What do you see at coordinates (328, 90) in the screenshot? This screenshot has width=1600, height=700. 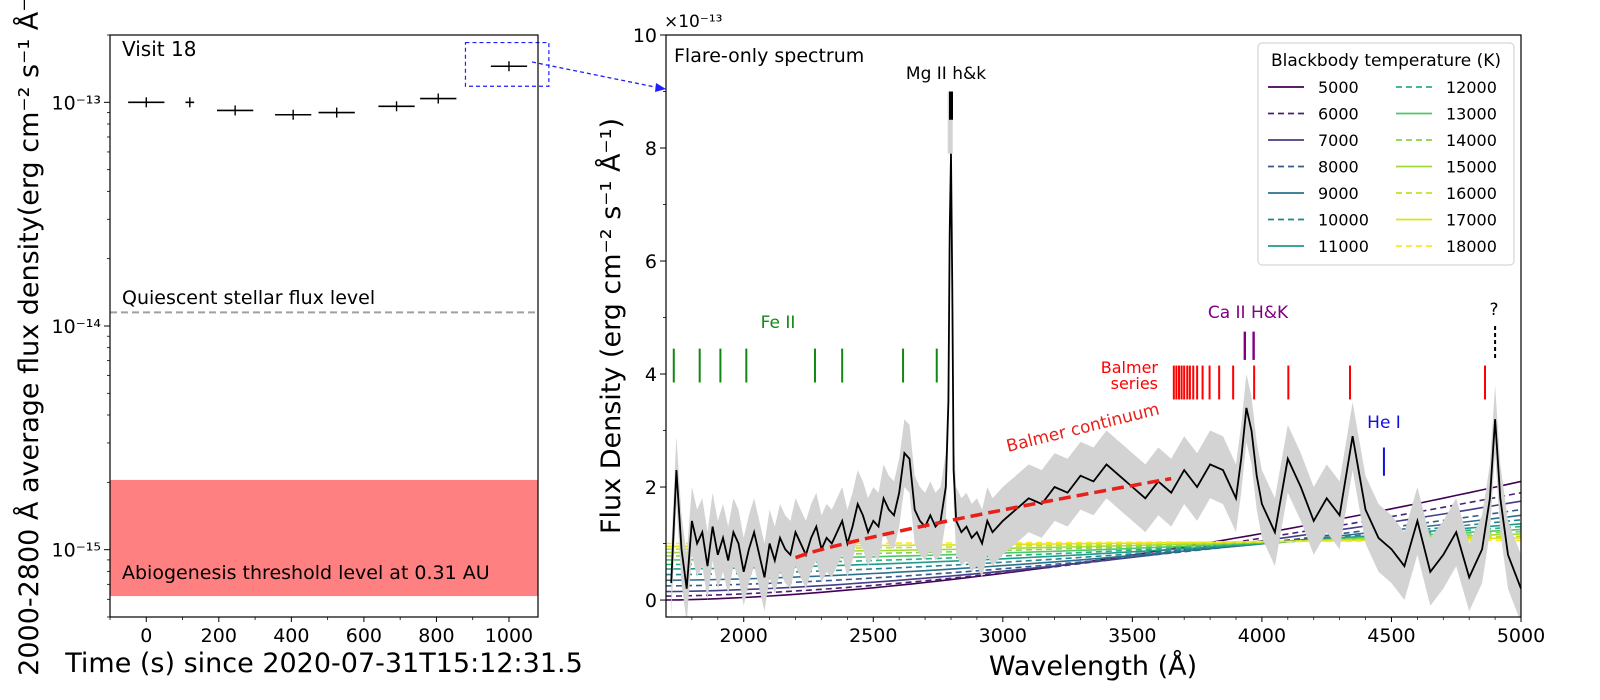 I see `data-points` at bounding box center [328, 90].